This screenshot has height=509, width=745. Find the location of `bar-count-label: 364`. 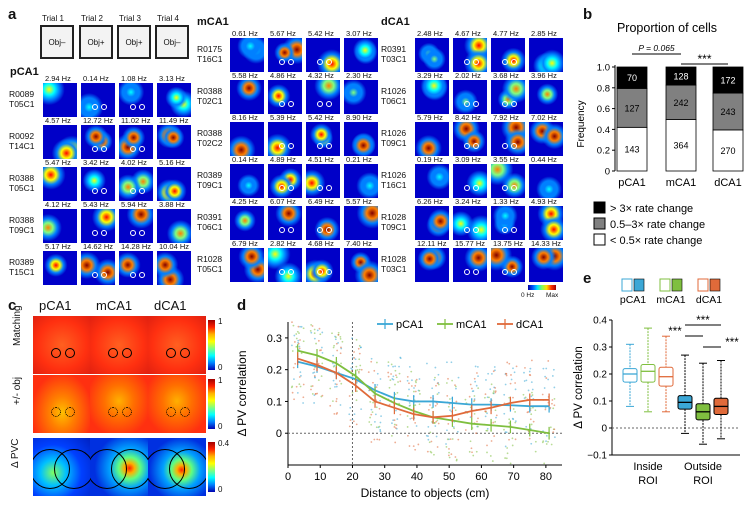

bar-count-label: 364 is located at coordinates (680, 146).